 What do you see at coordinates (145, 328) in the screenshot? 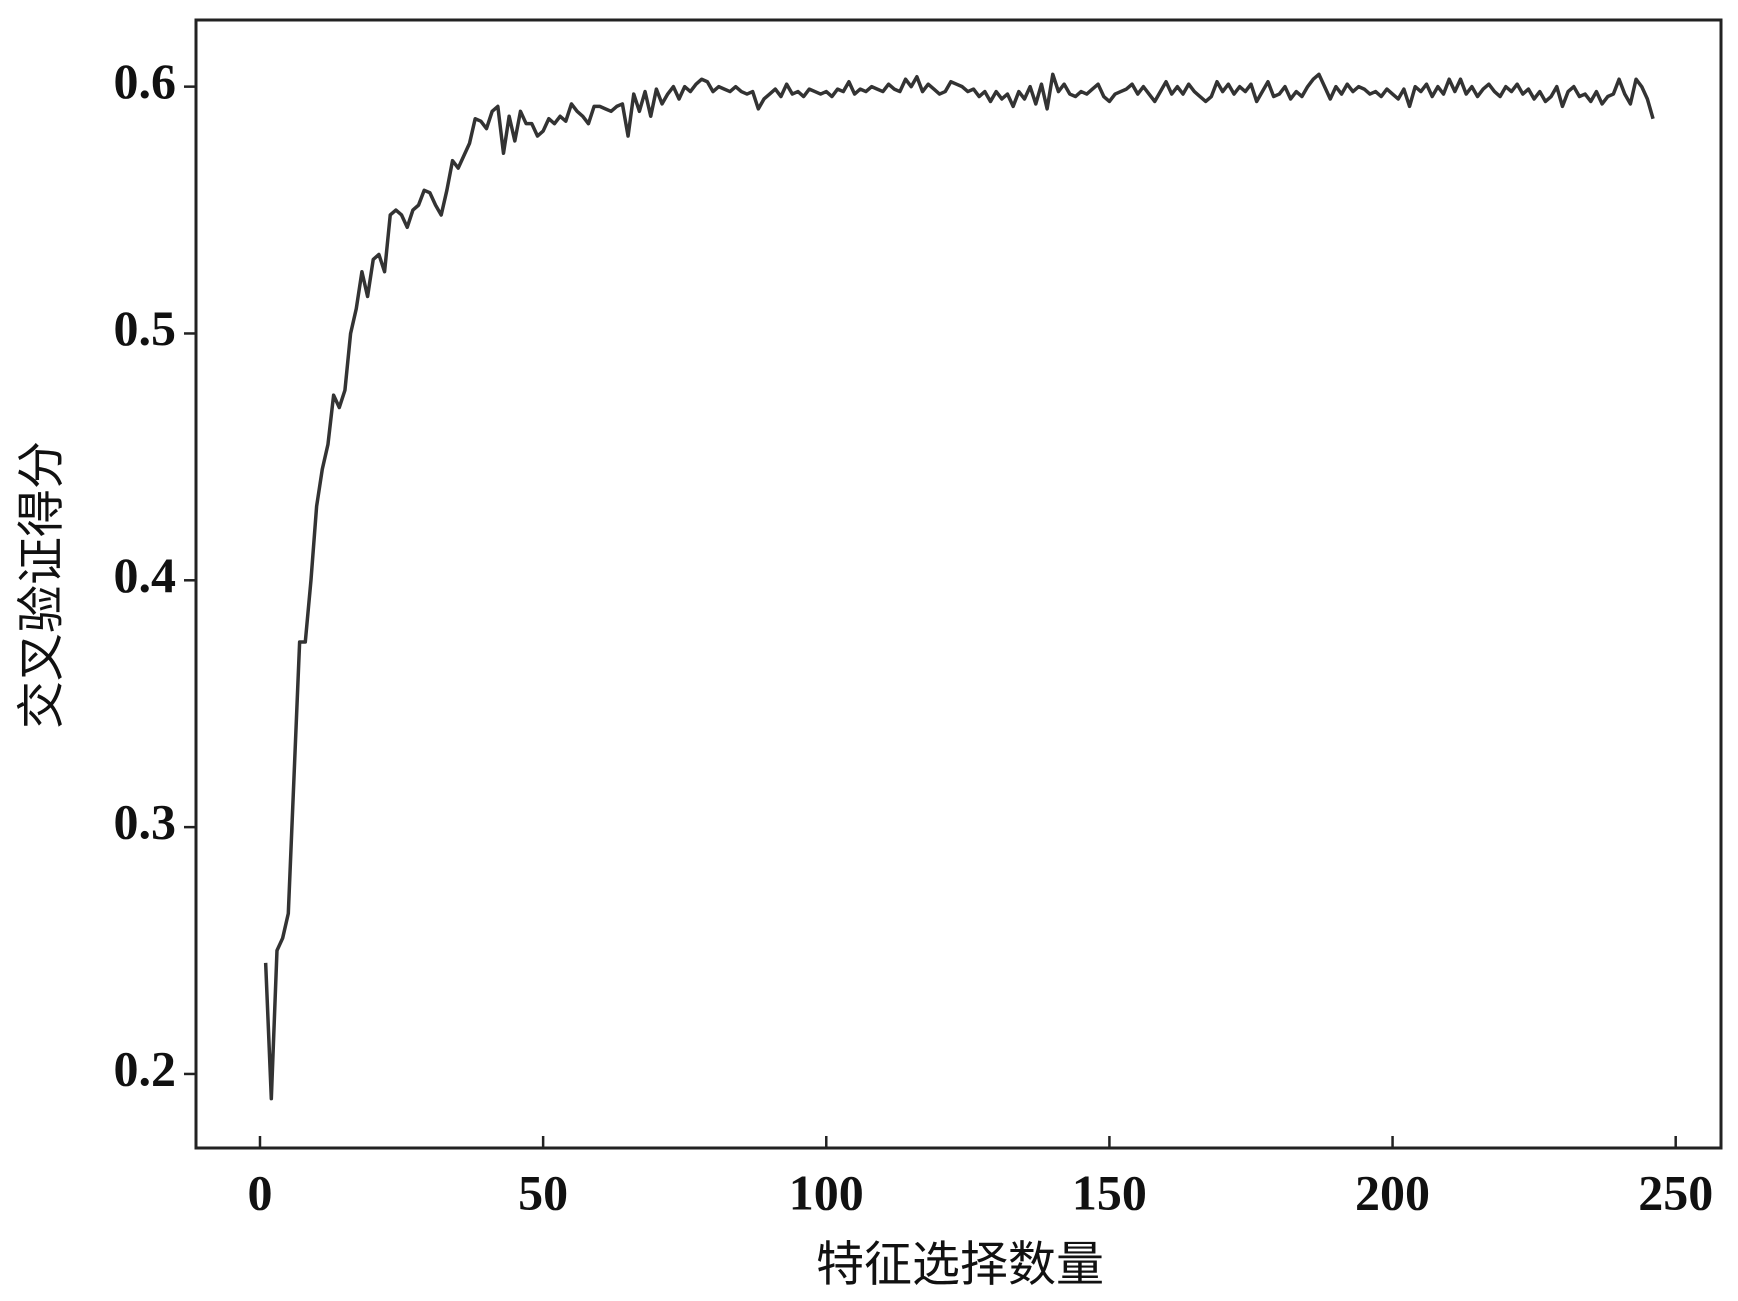
I see `y-tick-label: 0.5` at bounding box center [145, 328].